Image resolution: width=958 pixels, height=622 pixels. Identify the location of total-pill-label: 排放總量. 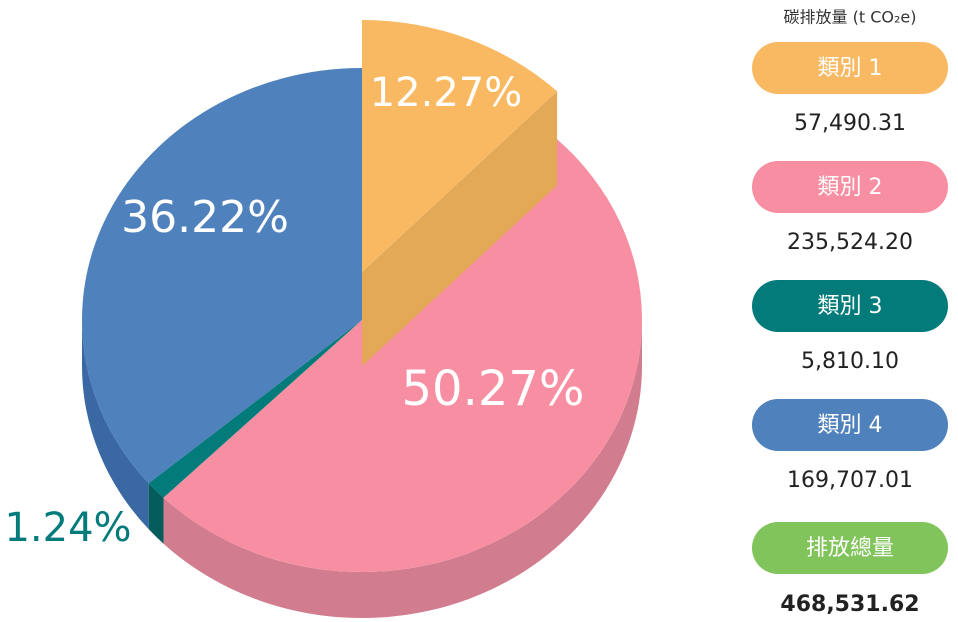
(850, 548).